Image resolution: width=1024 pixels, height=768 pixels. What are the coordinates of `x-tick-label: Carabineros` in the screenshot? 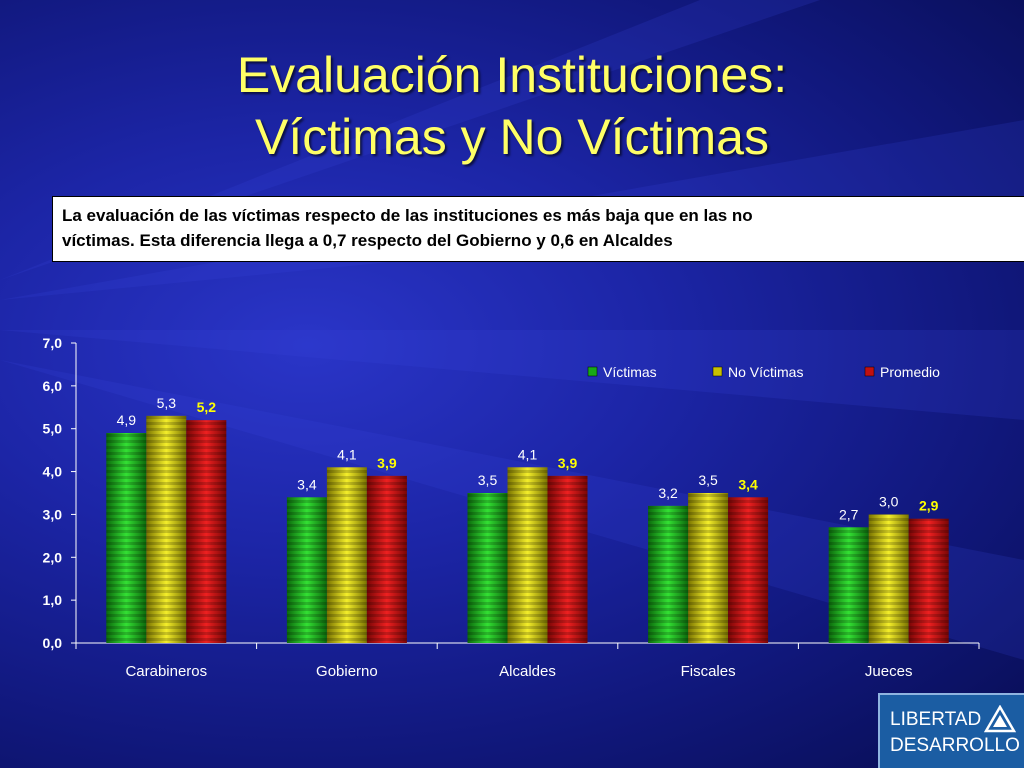 It's located at (166, 671).